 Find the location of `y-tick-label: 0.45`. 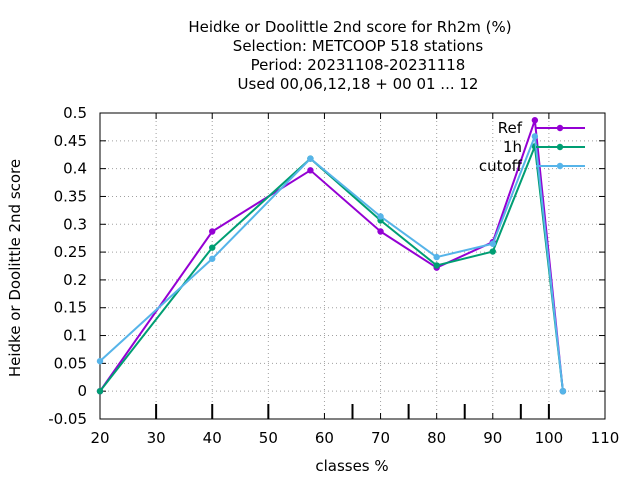

y-tick-label: 0.45 is located at coordinates (70, 141).